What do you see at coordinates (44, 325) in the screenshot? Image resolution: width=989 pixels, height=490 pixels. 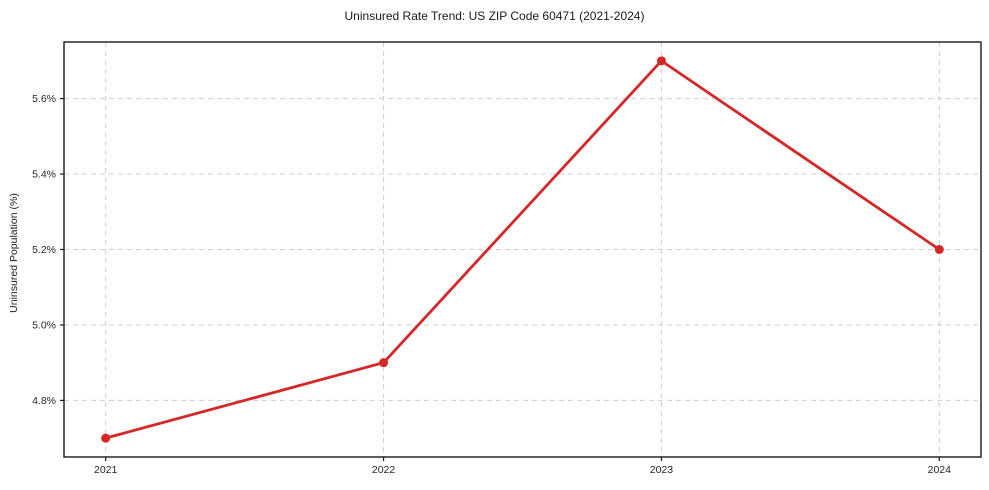 I see `y-tick-label: 5.0%` at bounding box center [44, 325].